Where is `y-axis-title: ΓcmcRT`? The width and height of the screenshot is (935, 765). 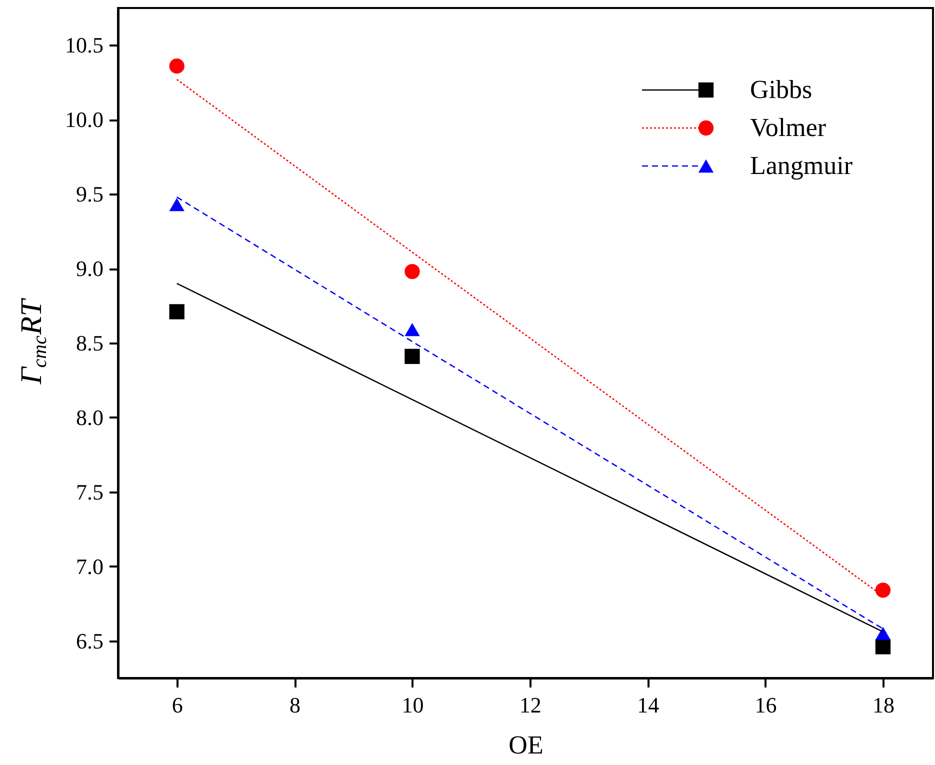 y-axis-title: ΓcmcRT is located at coordinates (33, 341).